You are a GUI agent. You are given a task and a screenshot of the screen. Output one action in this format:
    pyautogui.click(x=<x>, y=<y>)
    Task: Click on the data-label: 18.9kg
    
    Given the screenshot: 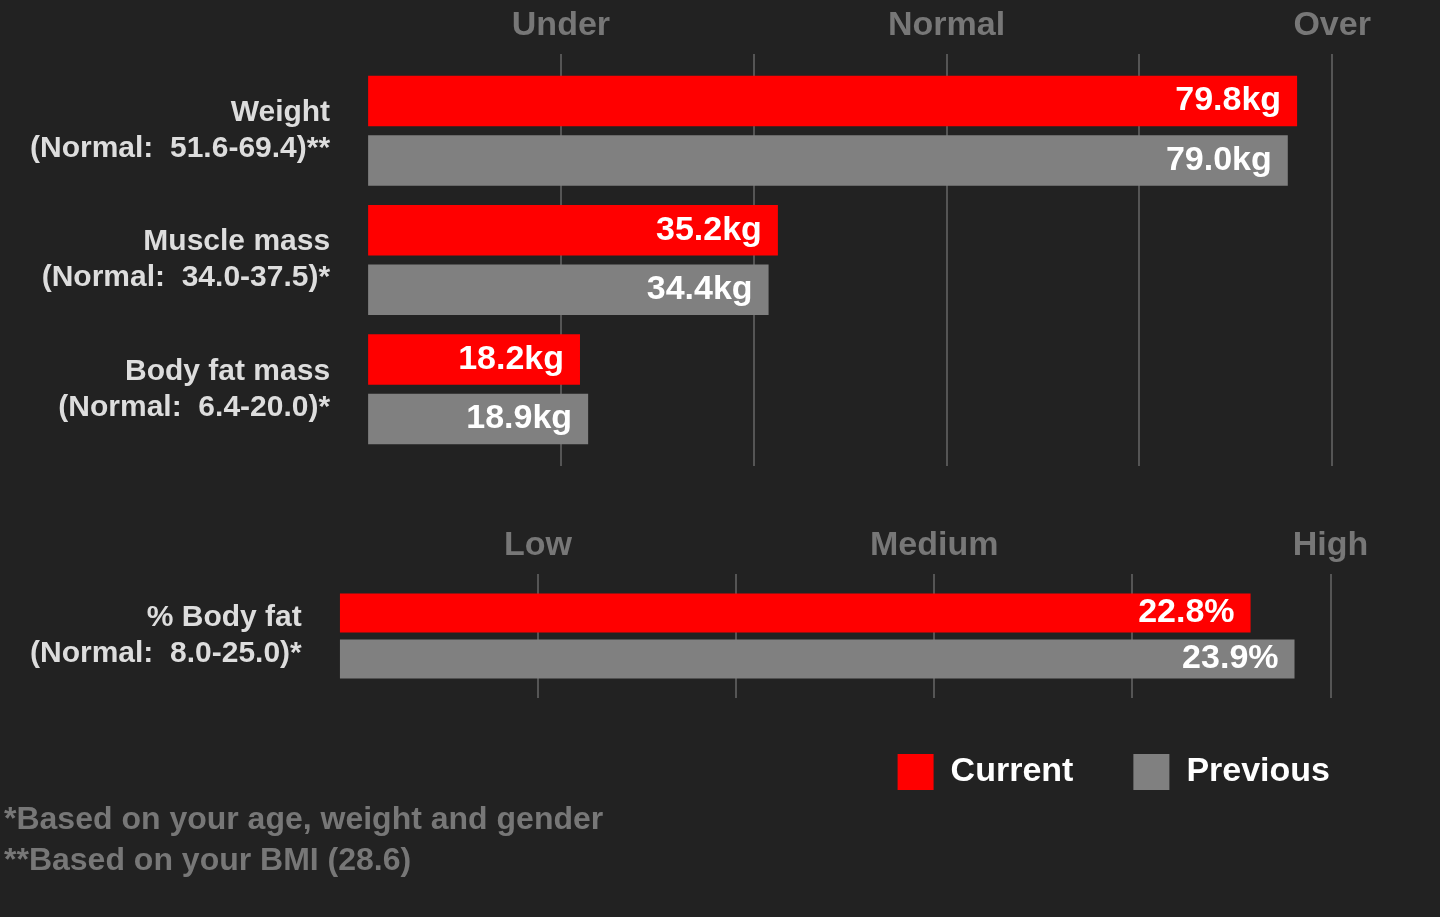 What is the action you would take?
    pyautogui.click(x=519, y=416)
    